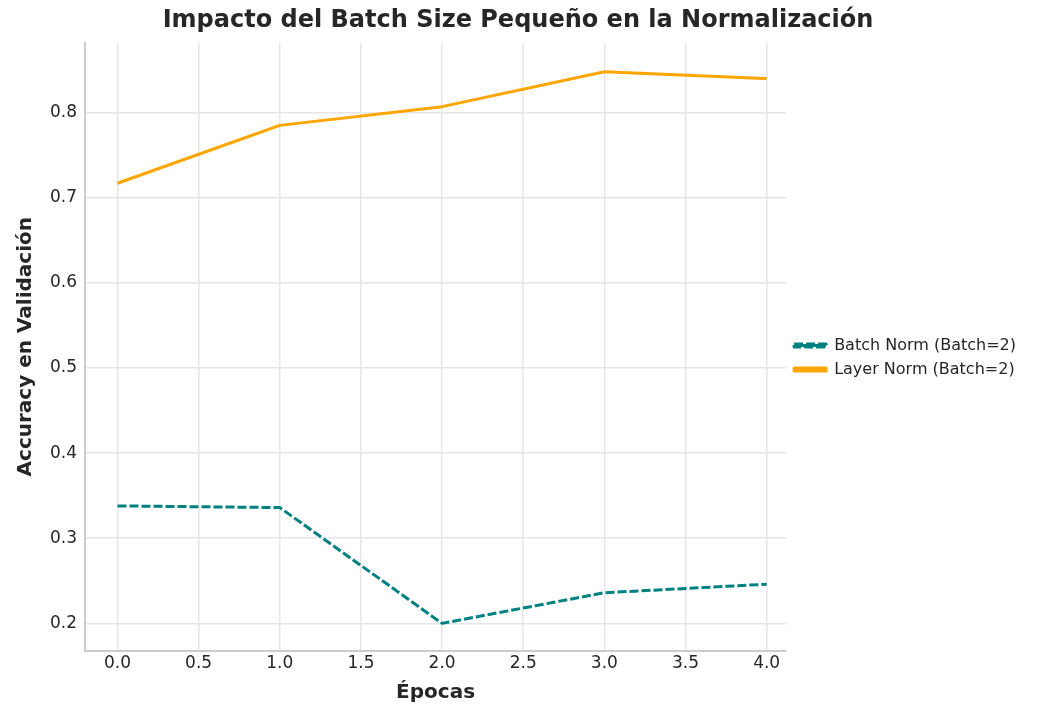  What do you see at coordinates (523, 662) in the screenshot?
I see `x-tick-label: 2.5` at bounding box center [523, 662].